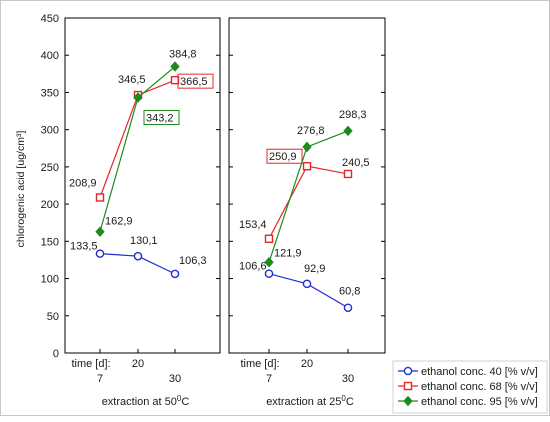 The height and width of the screenshot is (422, 550). Describe the element at coordinates (50, 242) in the screenshot. I see `y-tick-label: 150` at that location.